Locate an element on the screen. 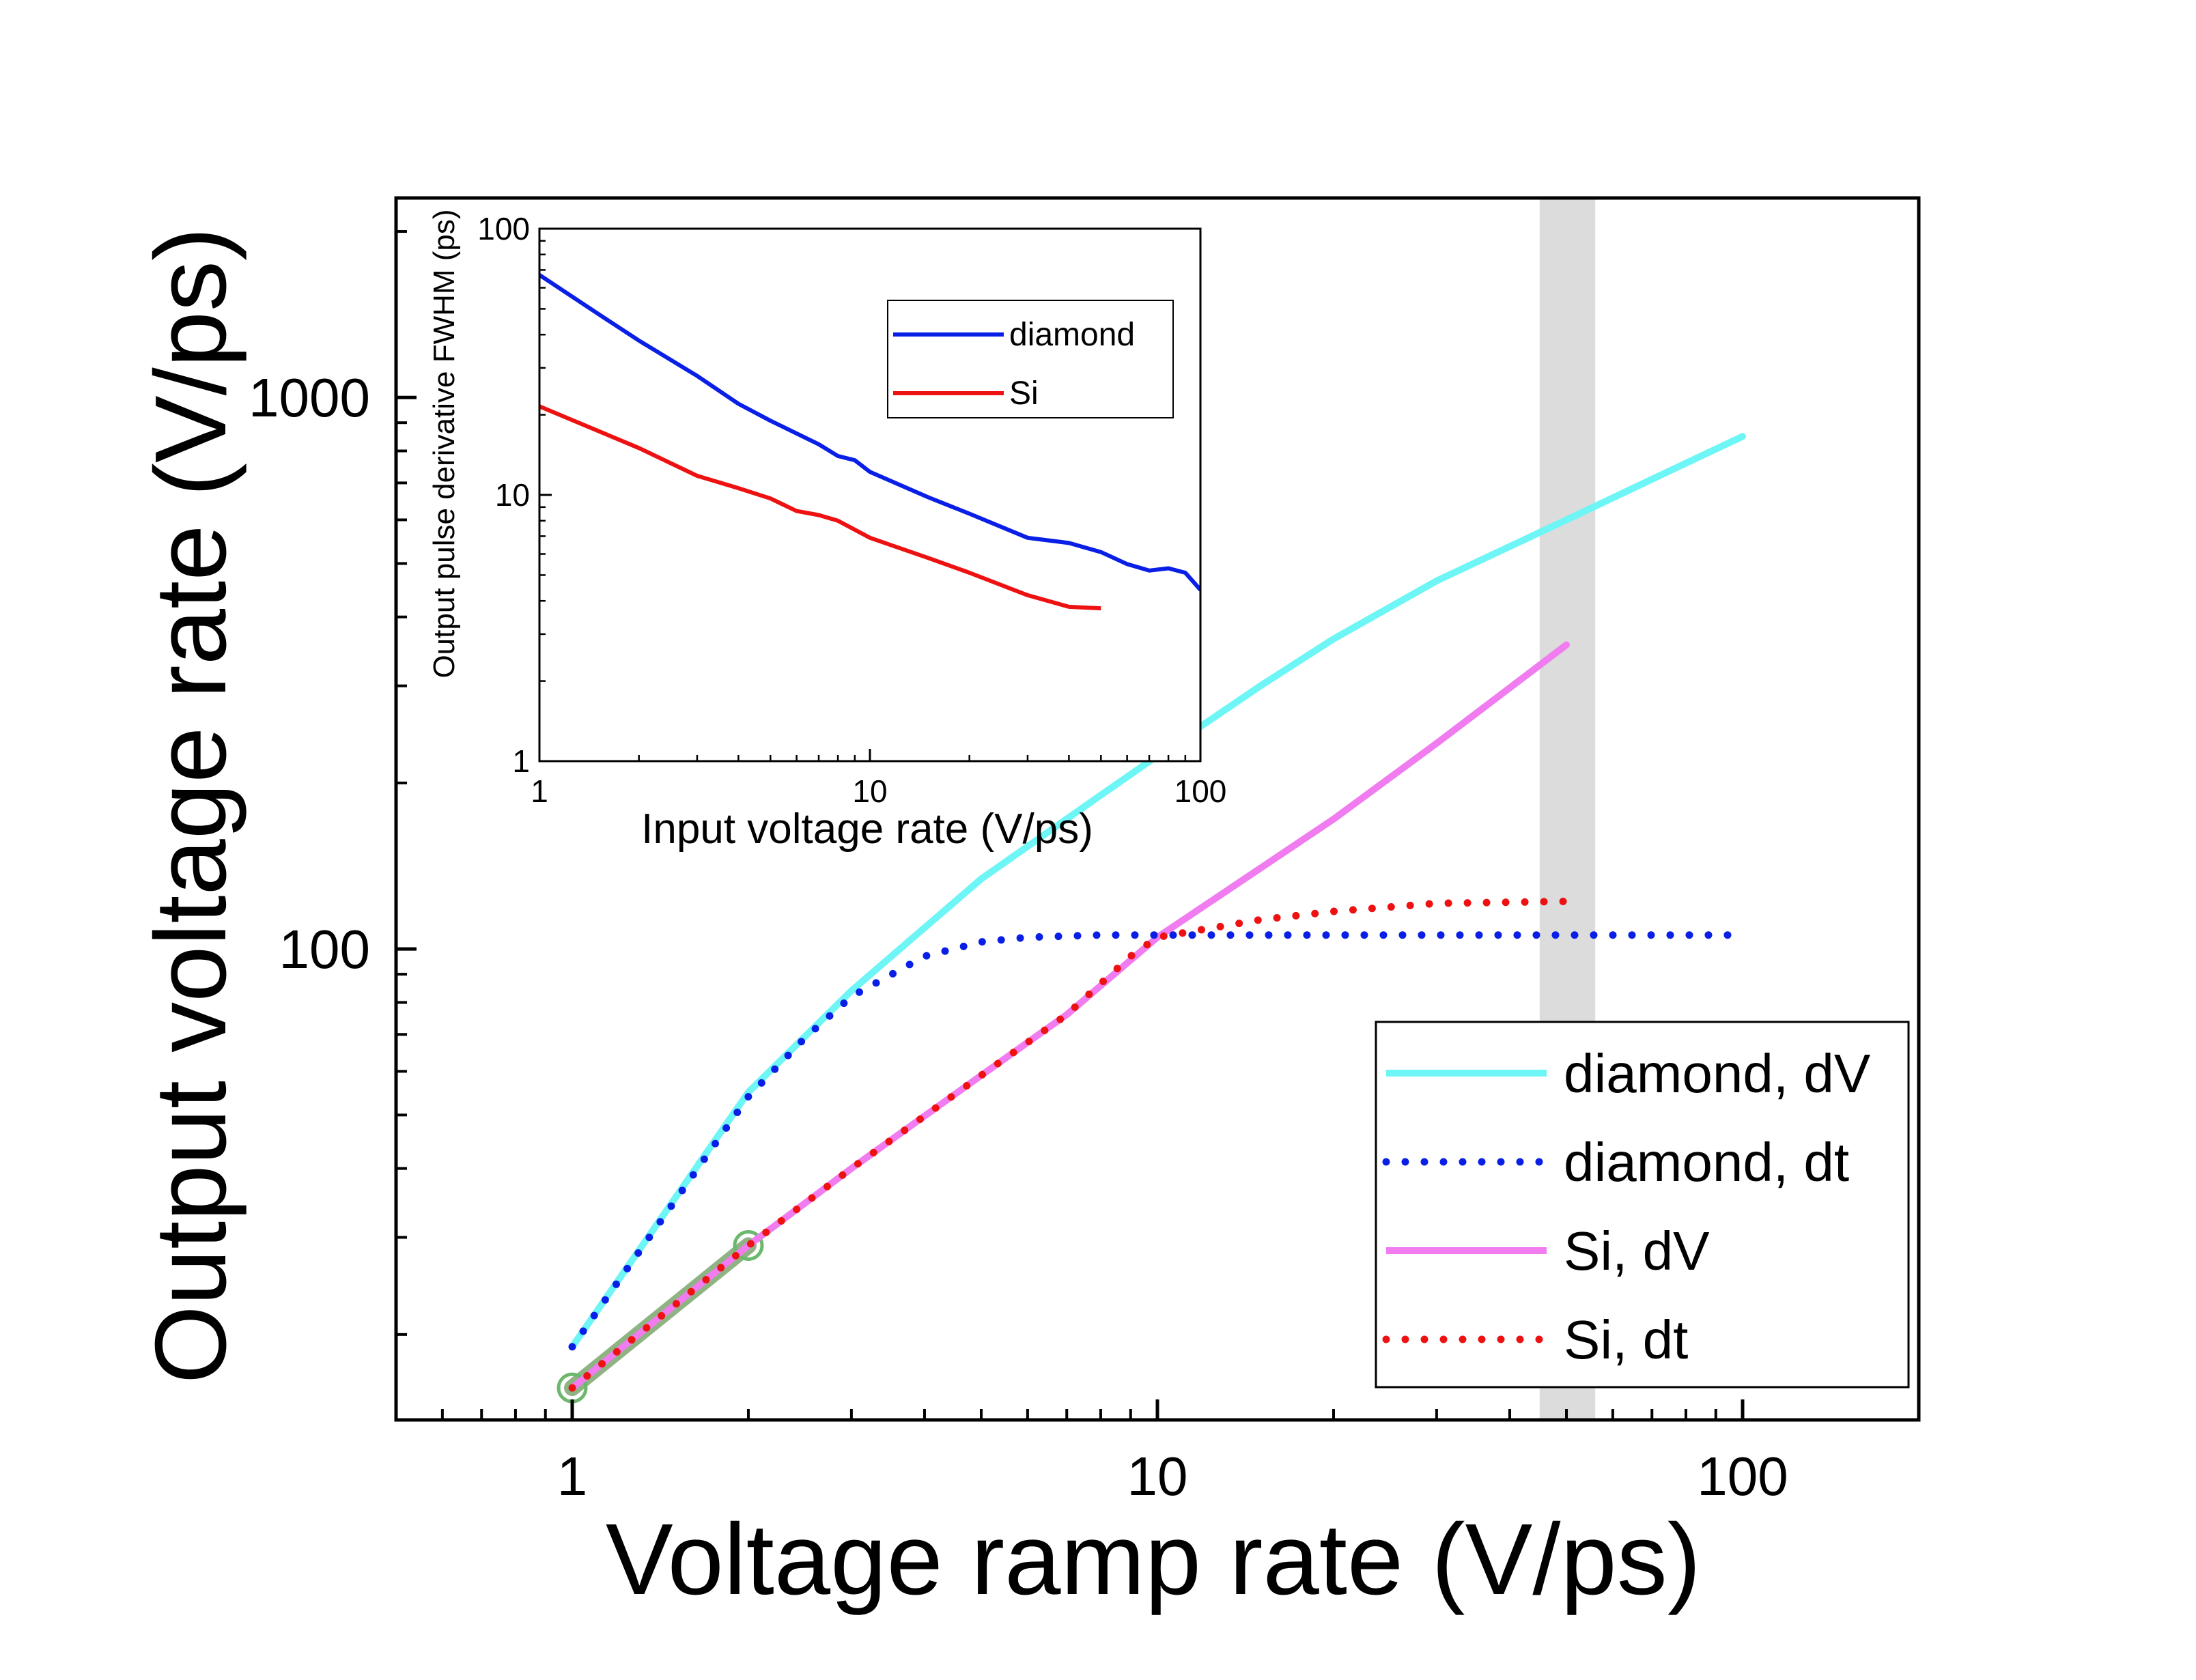 This screenshot has height=1680, width=2196. inset-legend-label-si: Si is located at coordinates (1024, 393).